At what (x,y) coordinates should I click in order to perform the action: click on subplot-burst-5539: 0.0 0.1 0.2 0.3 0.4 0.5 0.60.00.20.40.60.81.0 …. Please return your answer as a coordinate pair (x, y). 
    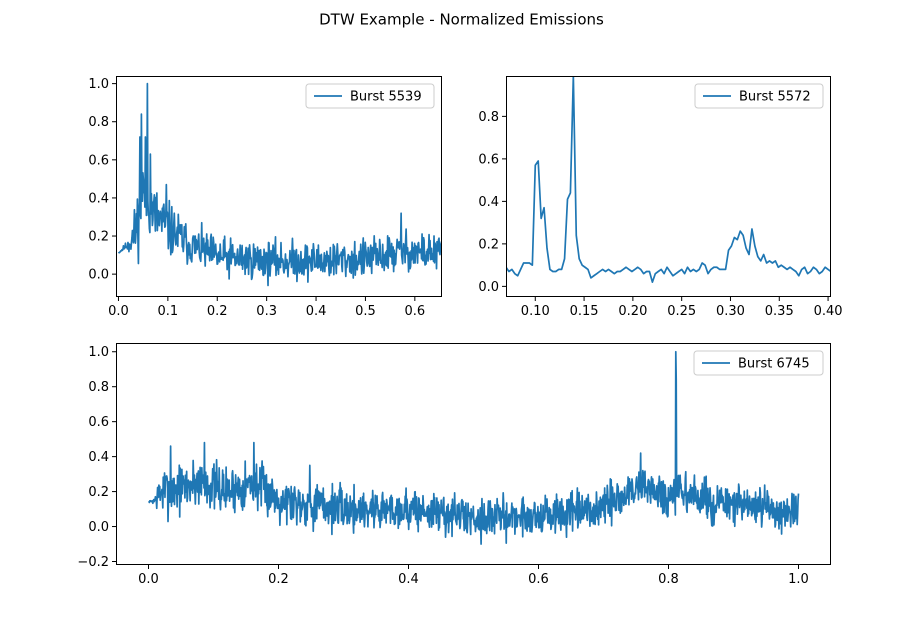
    Looking at the image, I should click on (265, 197).